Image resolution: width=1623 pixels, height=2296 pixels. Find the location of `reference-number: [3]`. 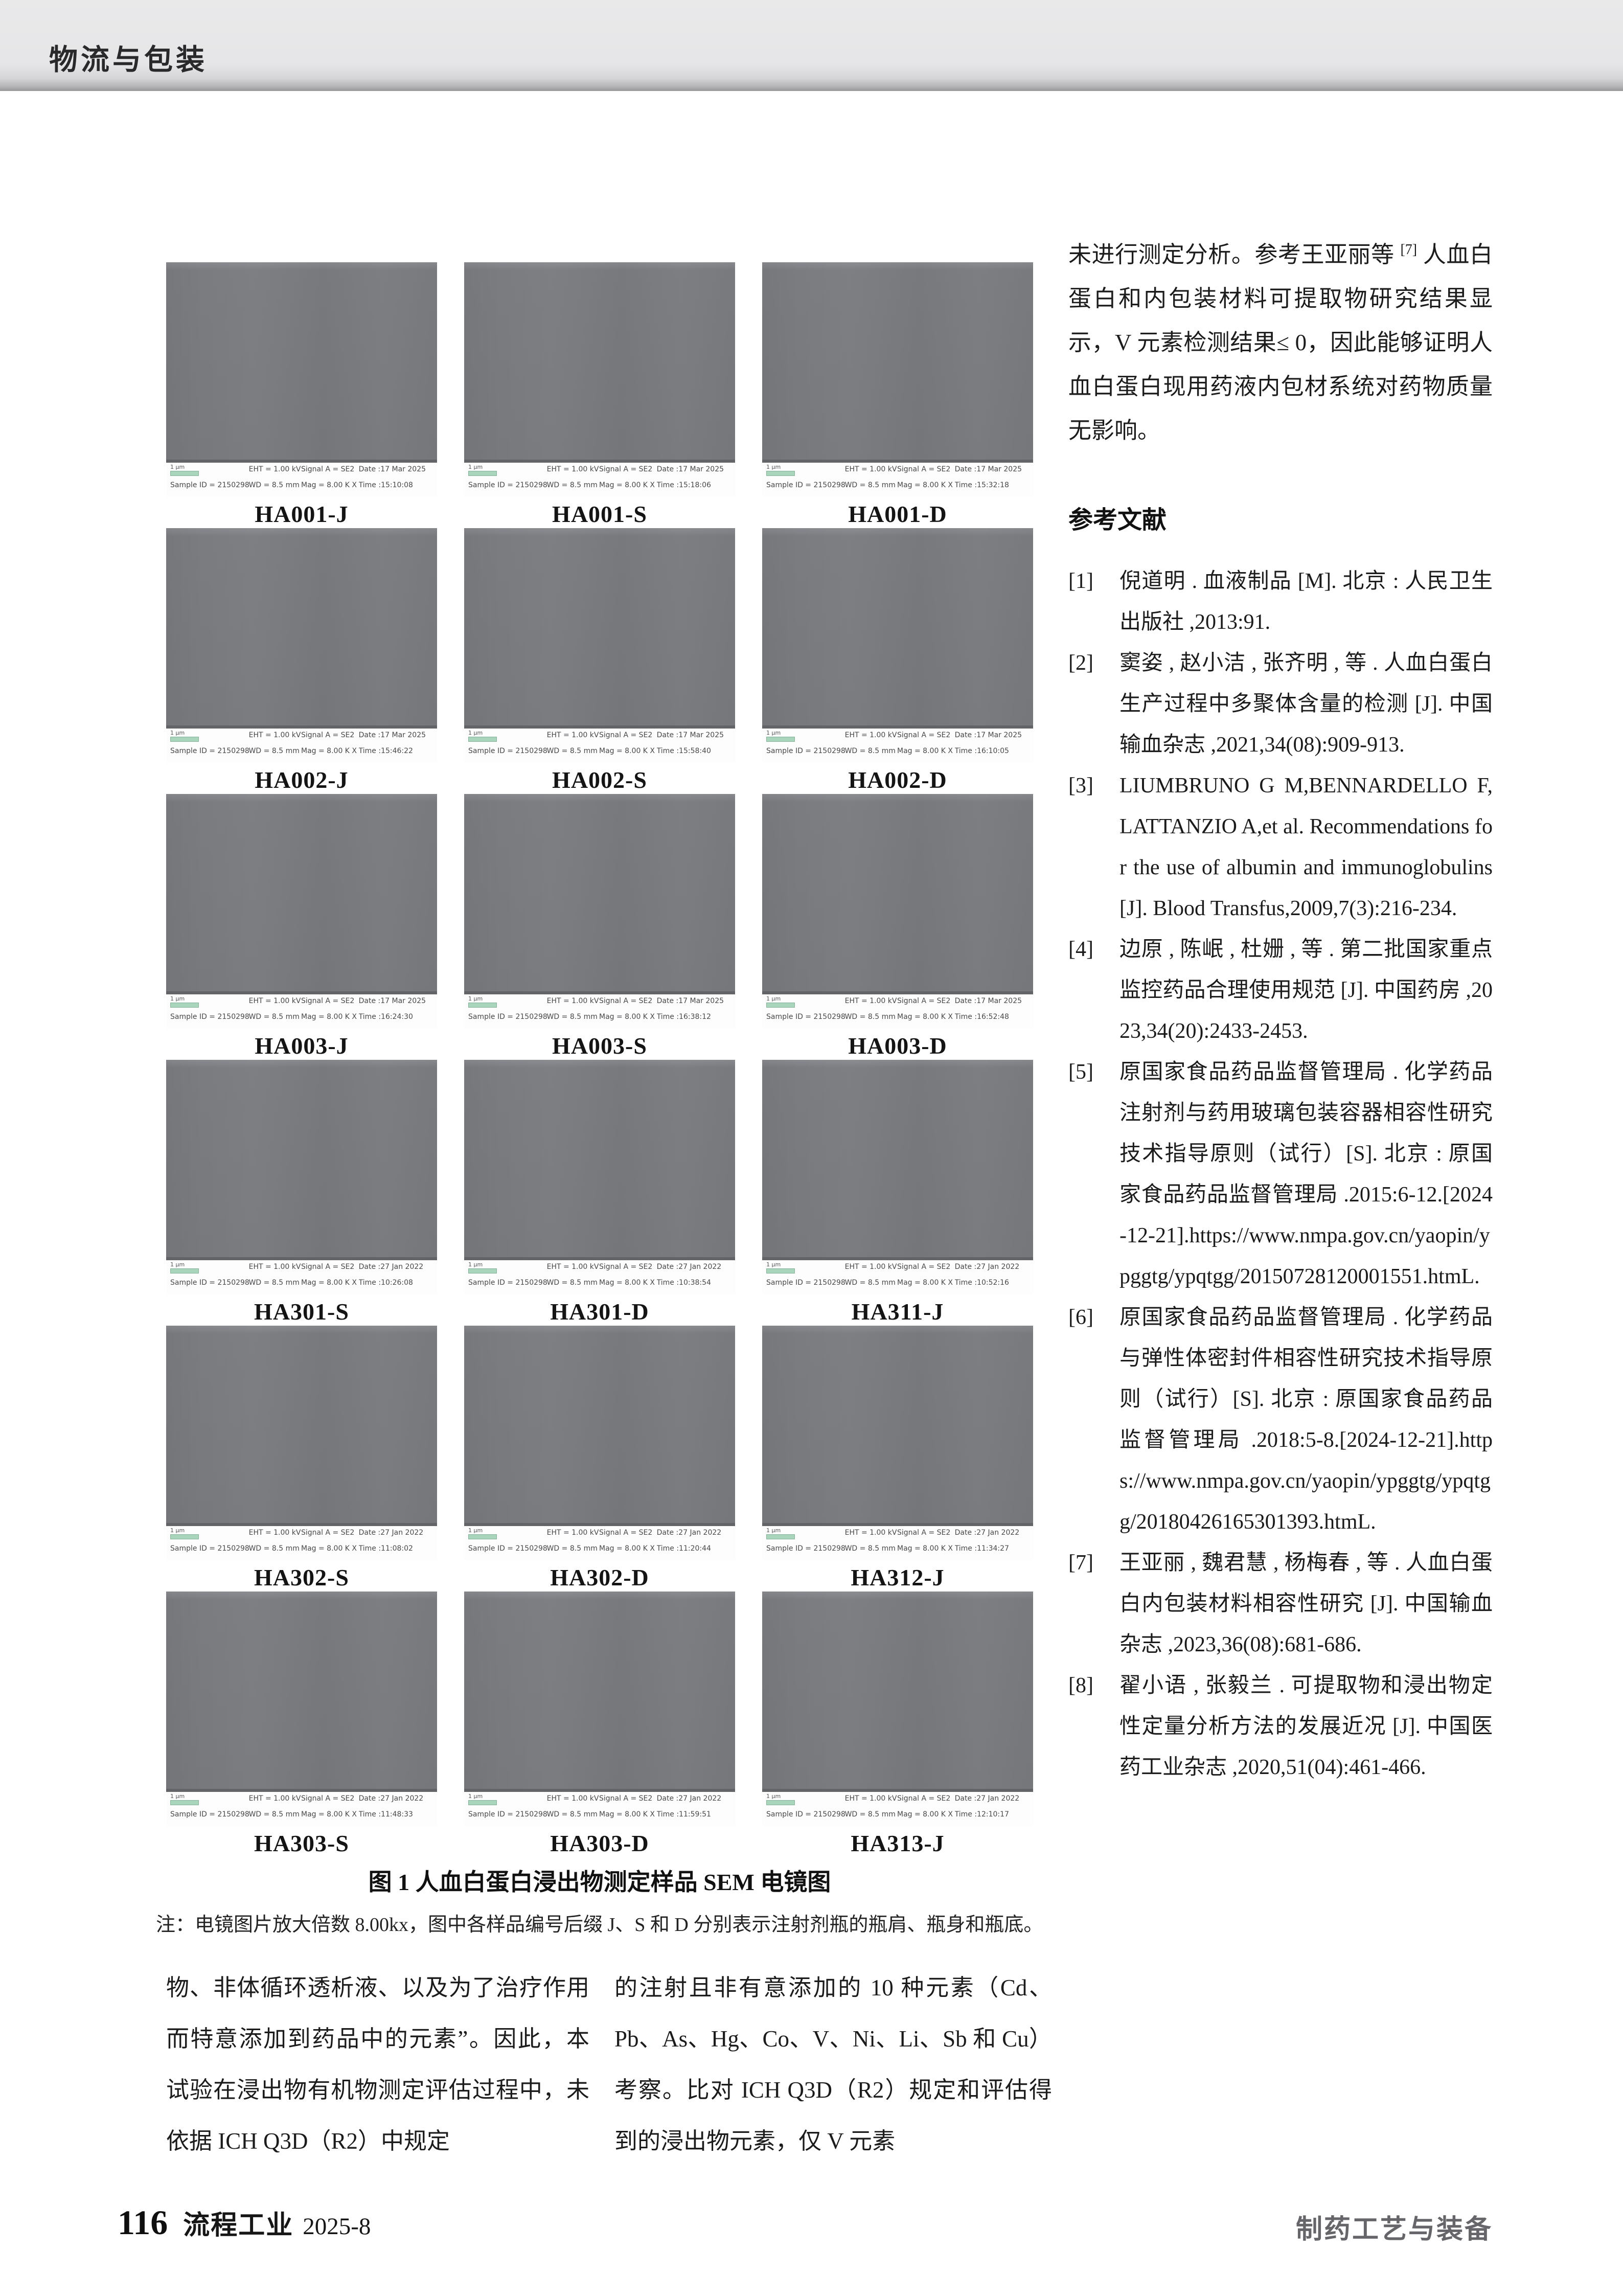

reference-number: [3] is located at coordinates (1080, 786).